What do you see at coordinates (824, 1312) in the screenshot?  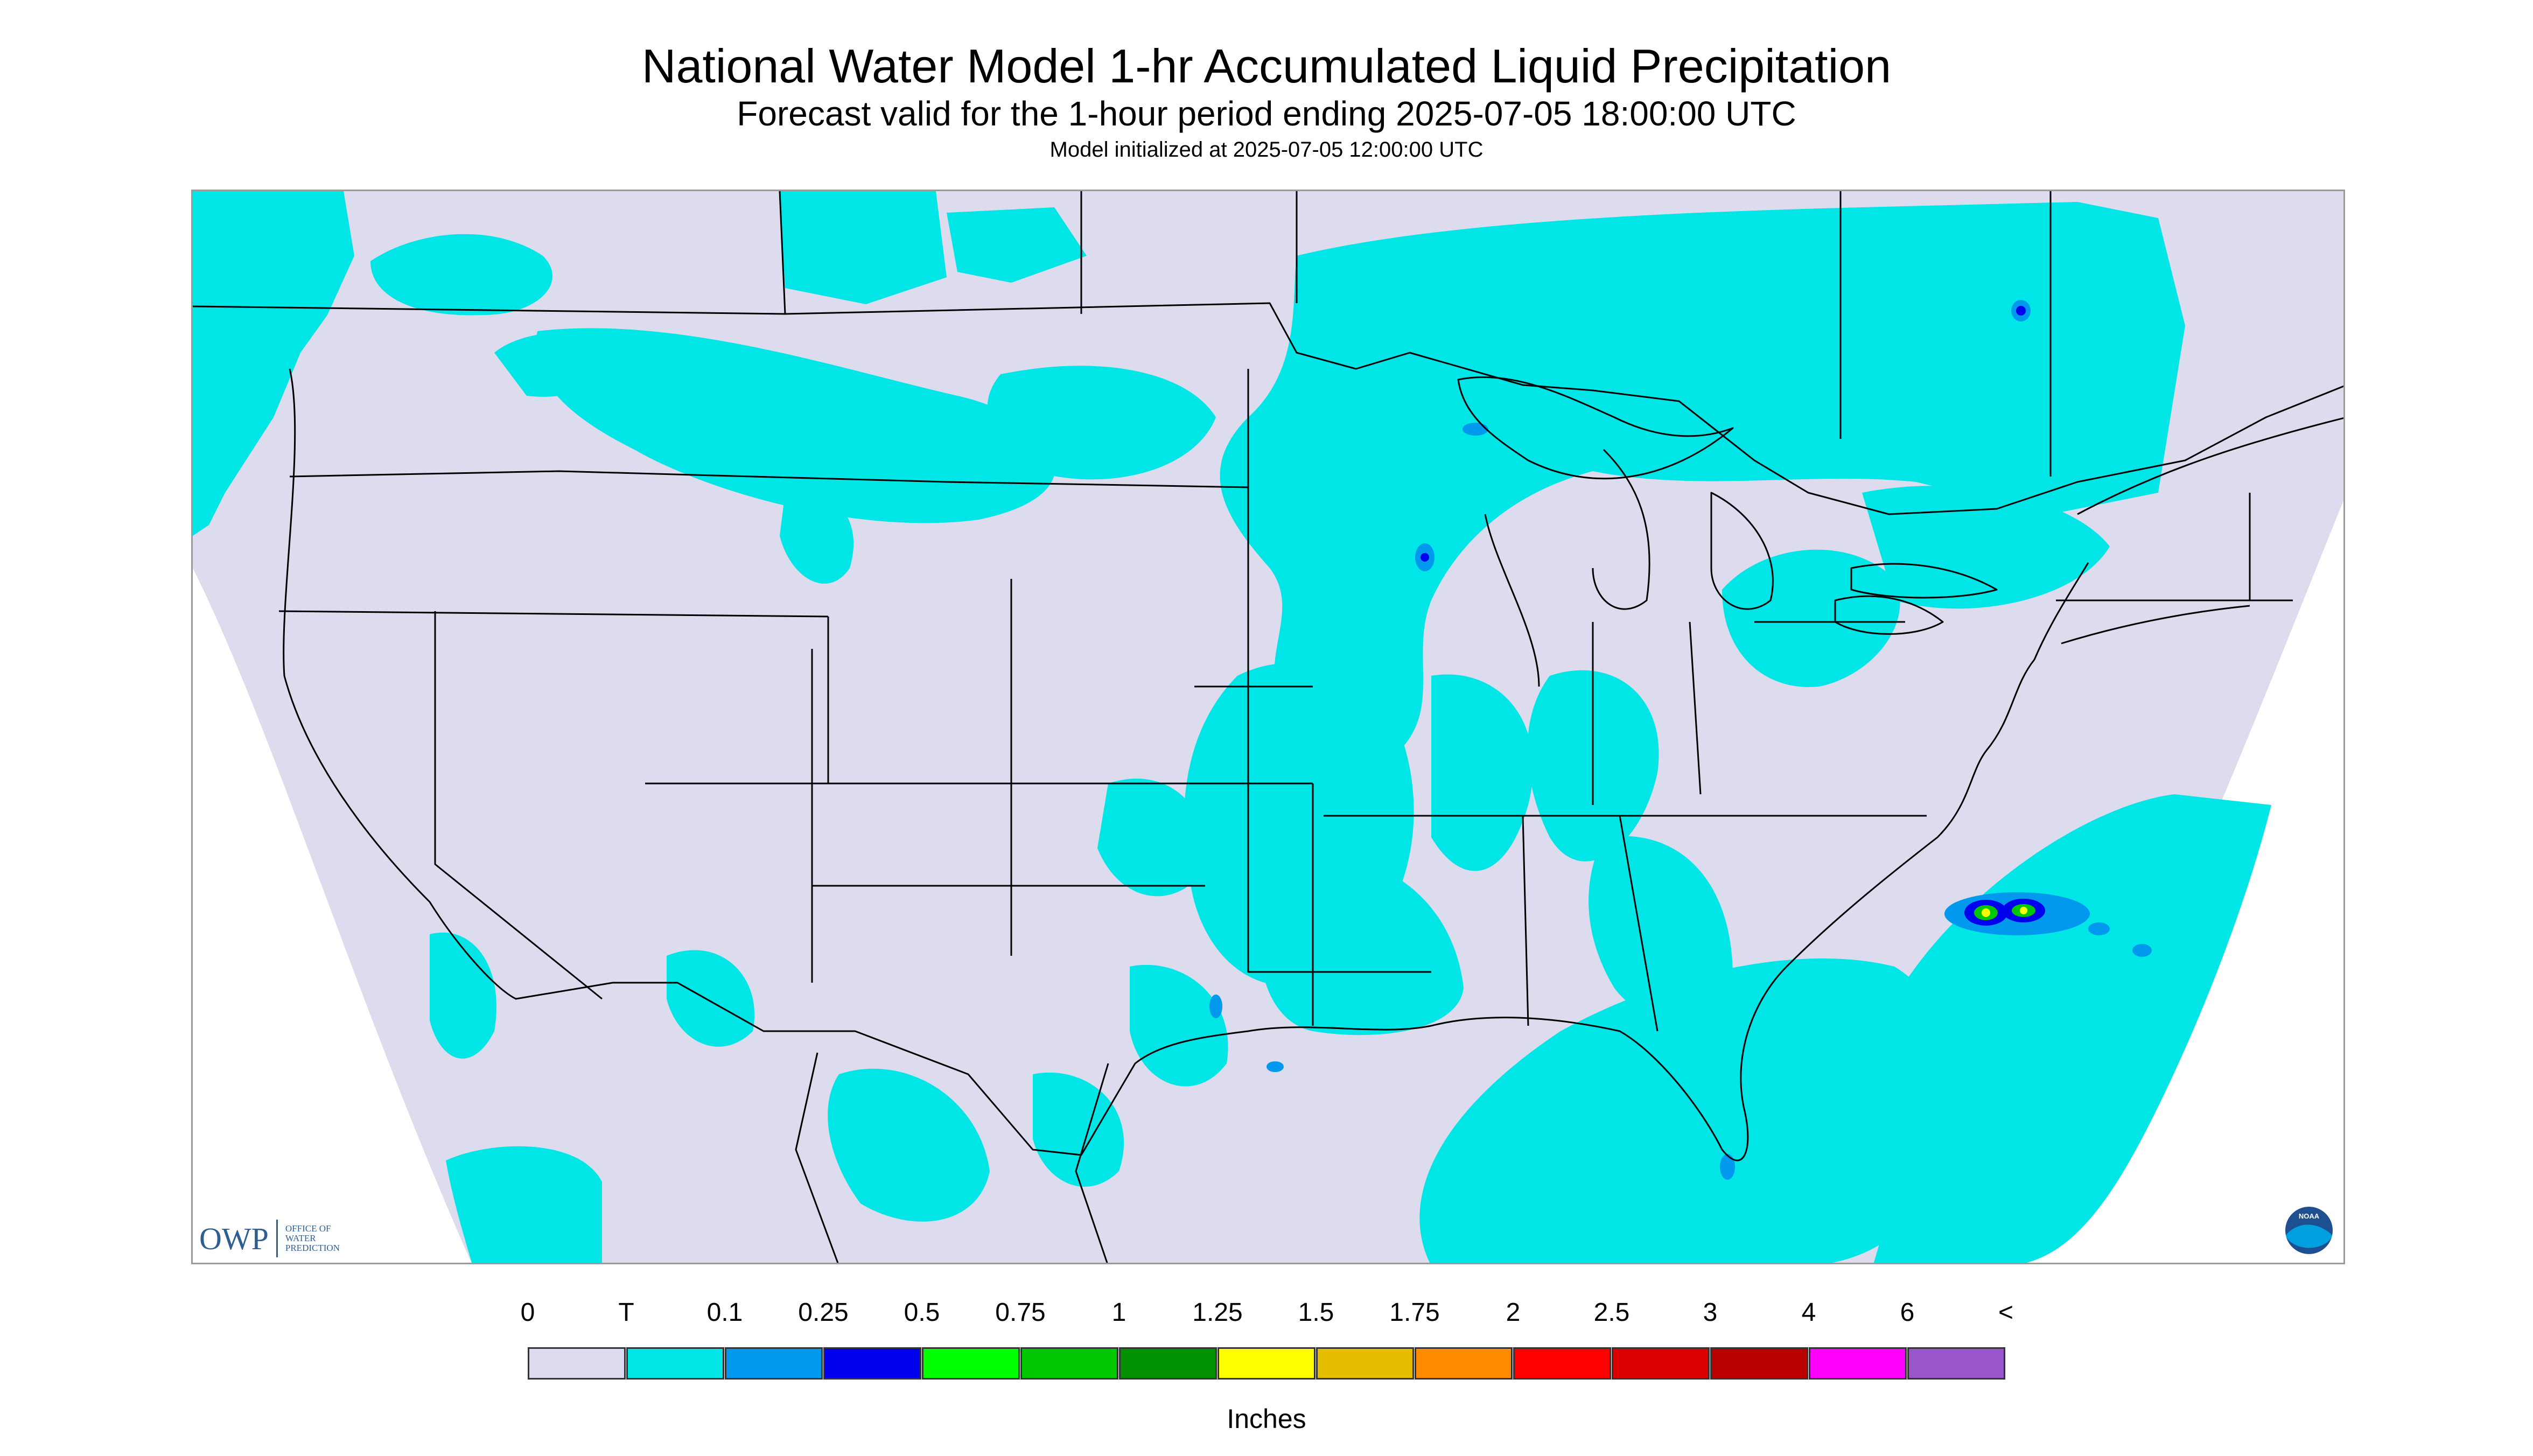 I see `legend-tick-label: 0.25` at bounding box center [824, 1312].